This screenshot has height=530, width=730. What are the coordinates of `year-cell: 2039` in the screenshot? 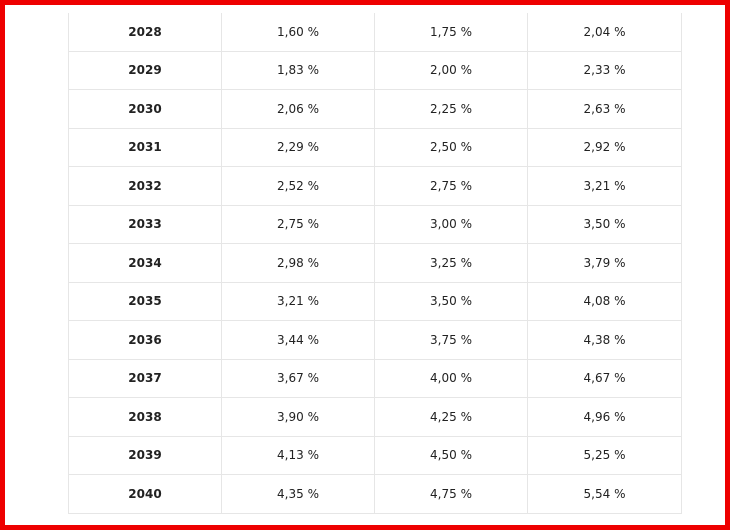 It's located at (145, 455).